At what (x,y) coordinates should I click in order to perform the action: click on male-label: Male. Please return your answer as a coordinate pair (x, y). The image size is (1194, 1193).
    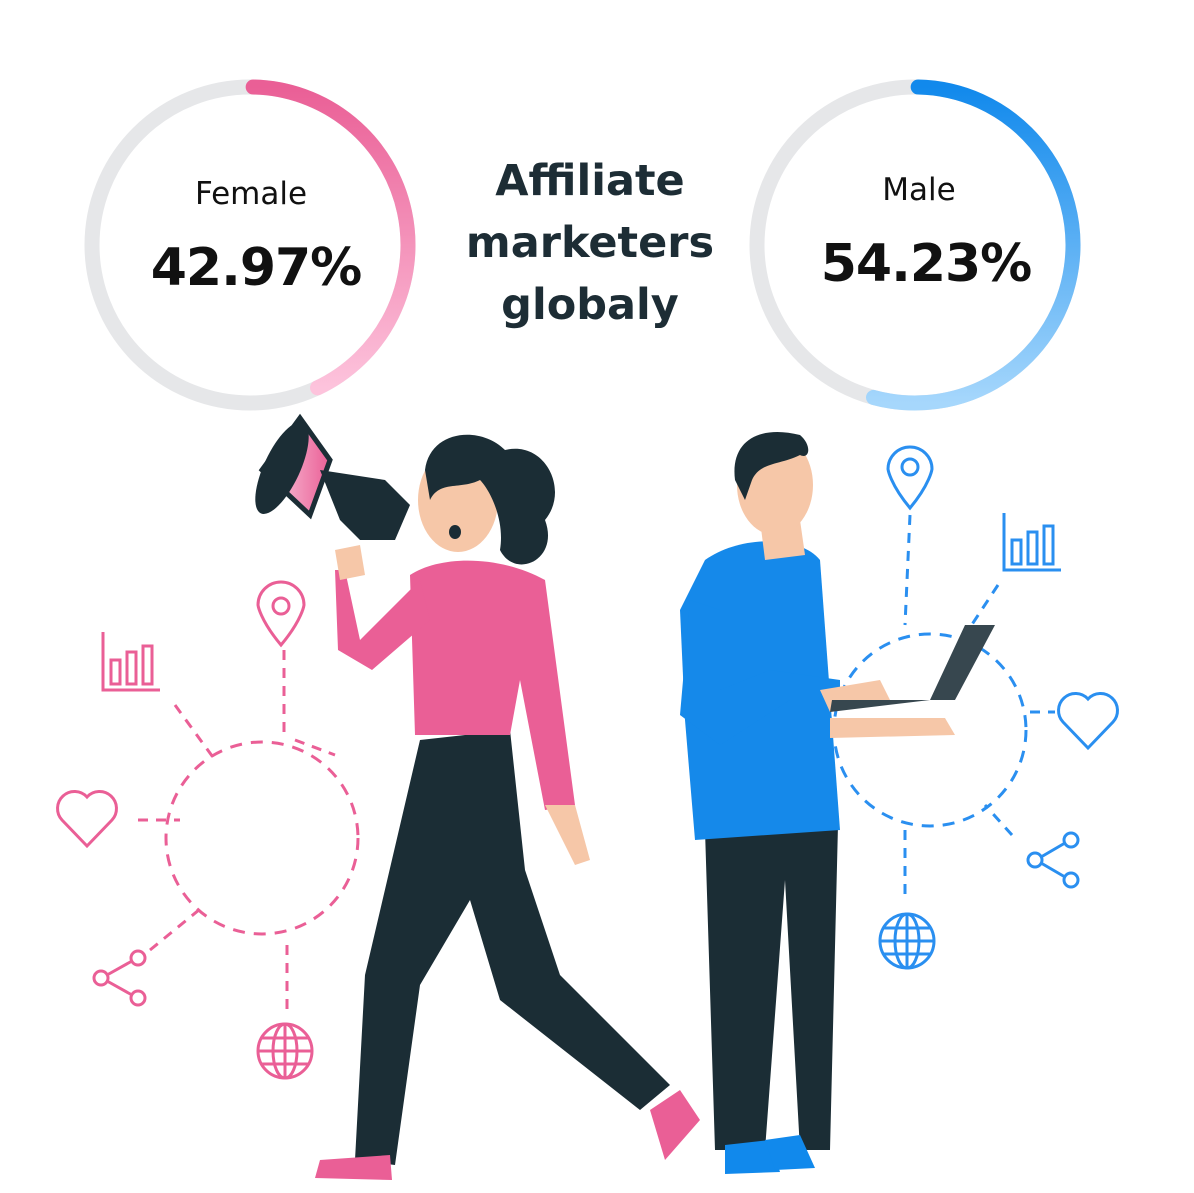
    Looking at the image, I should click on (919, 190).